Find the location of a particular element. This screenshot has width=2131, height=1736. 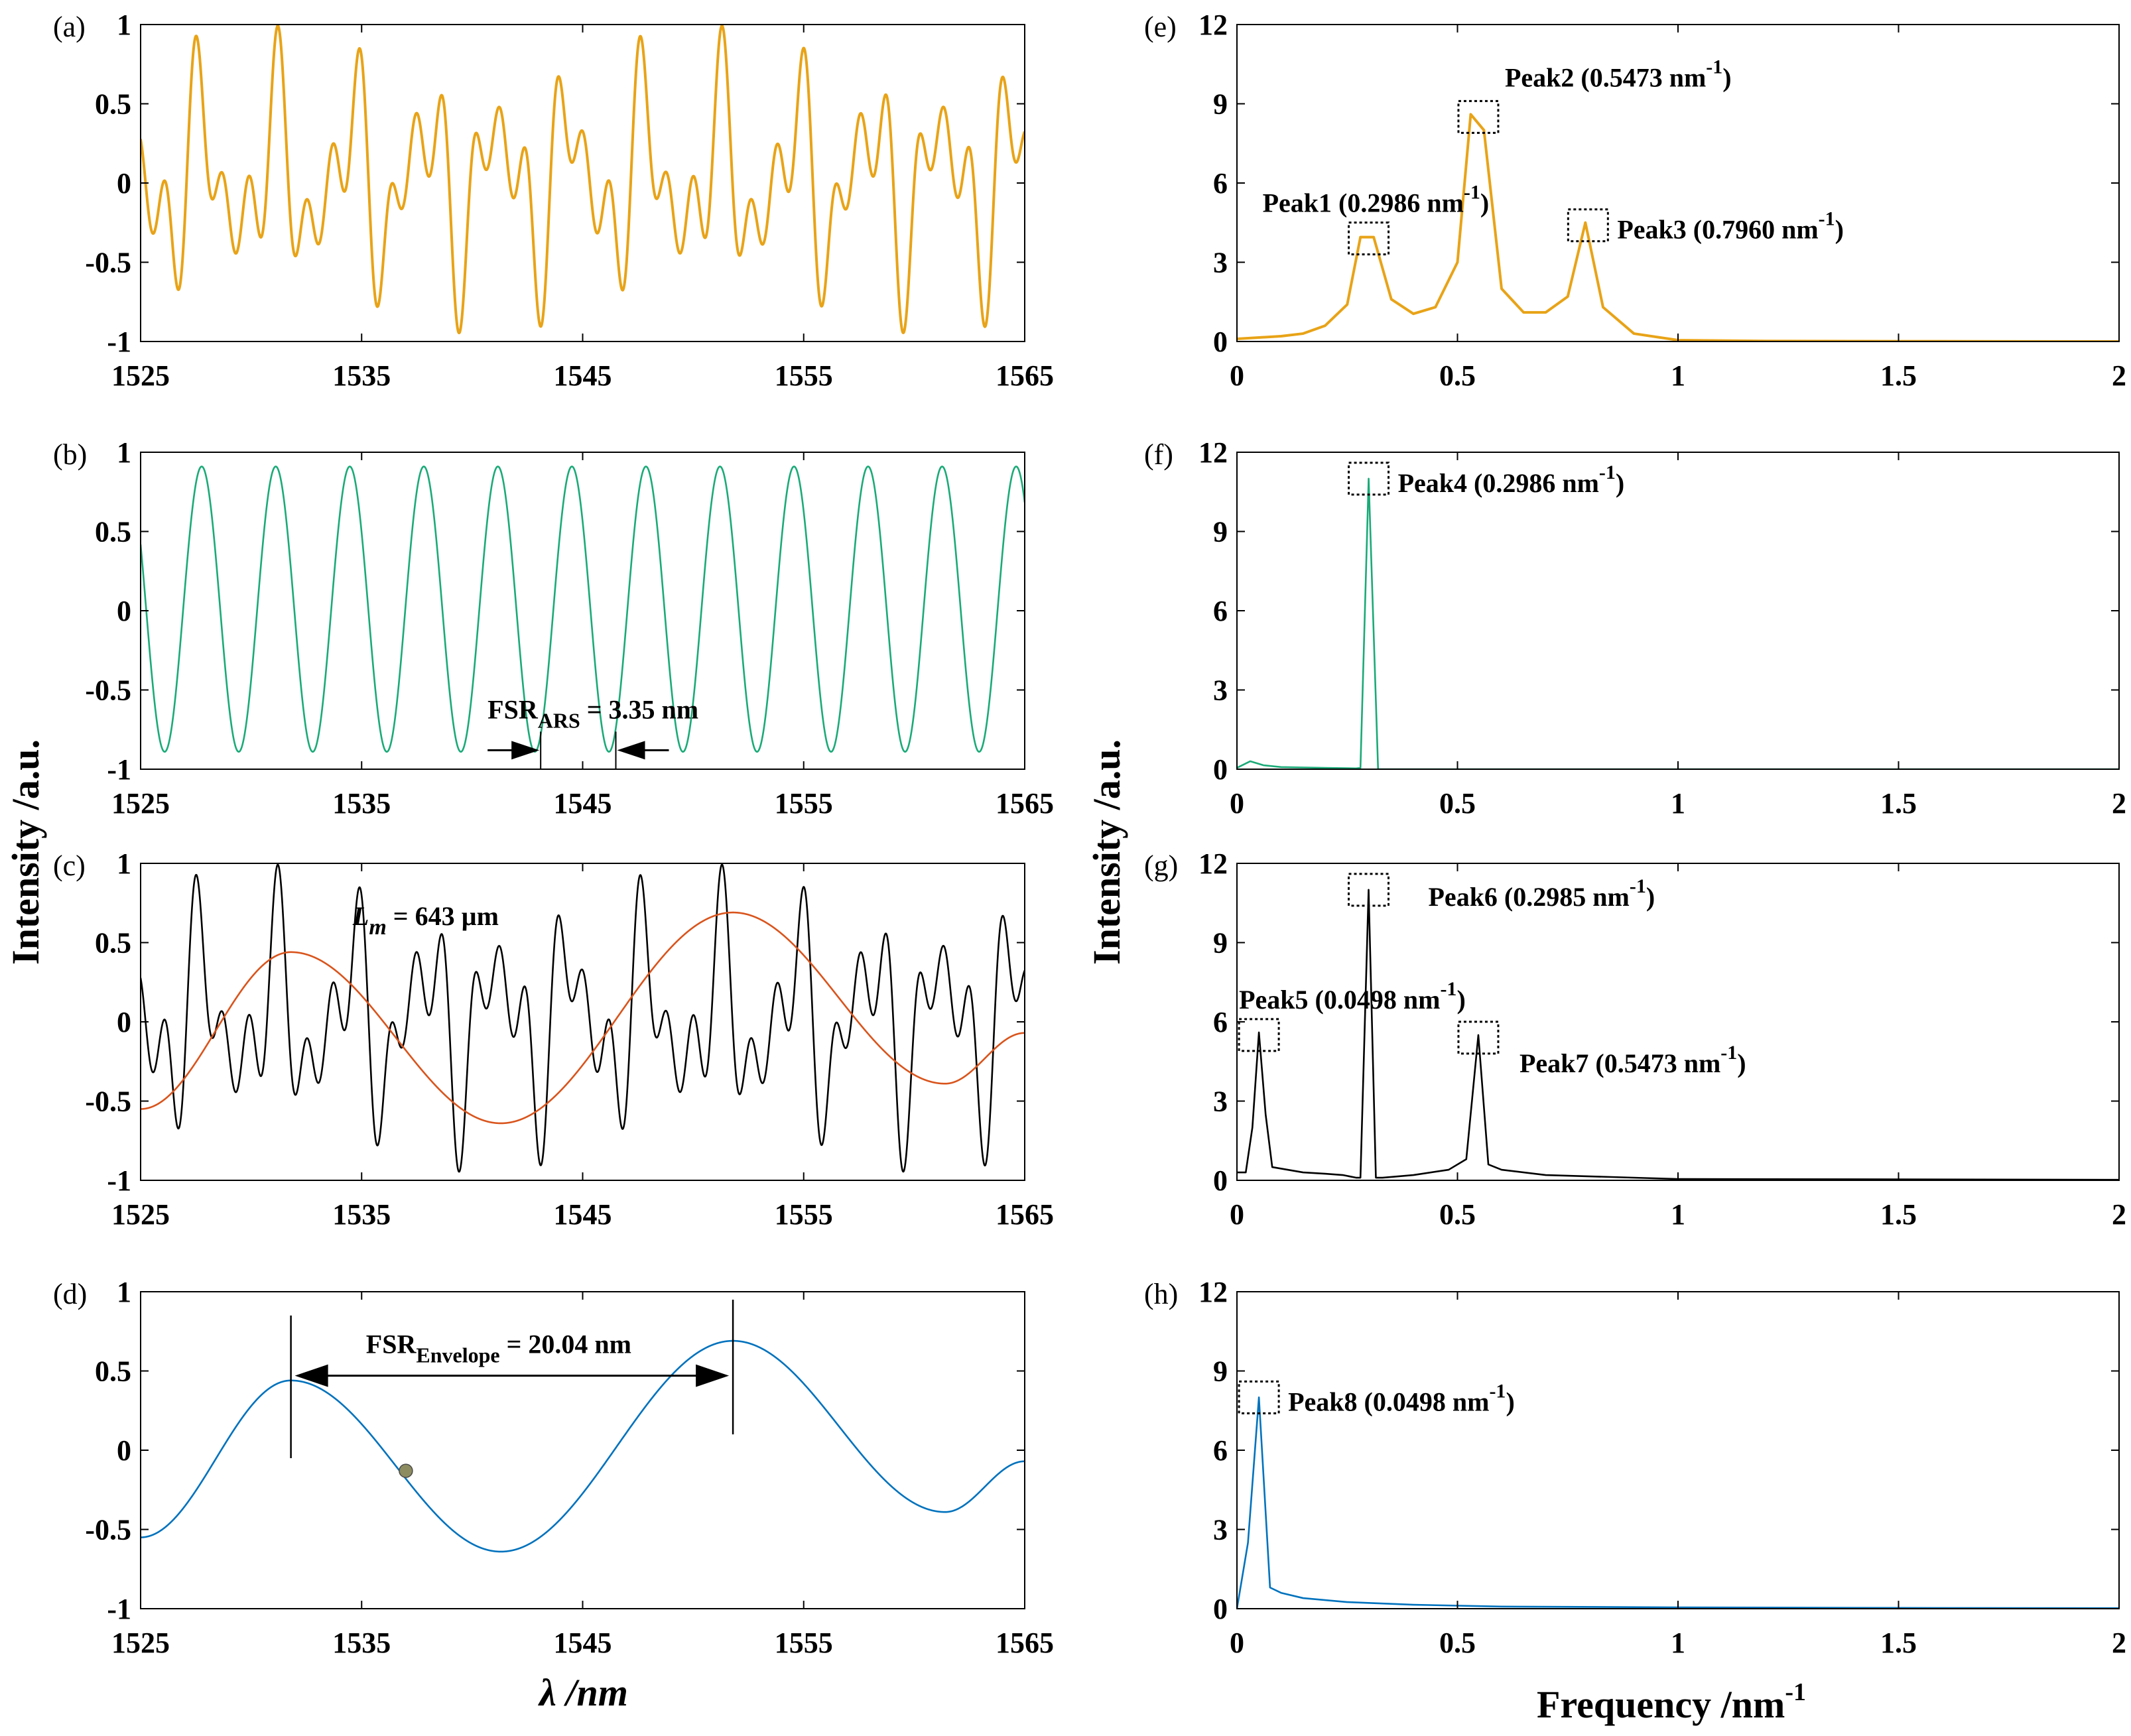

peak-peak8: Peak8 (0.0498 nm-1) is located at coordinates (1377, 1398).